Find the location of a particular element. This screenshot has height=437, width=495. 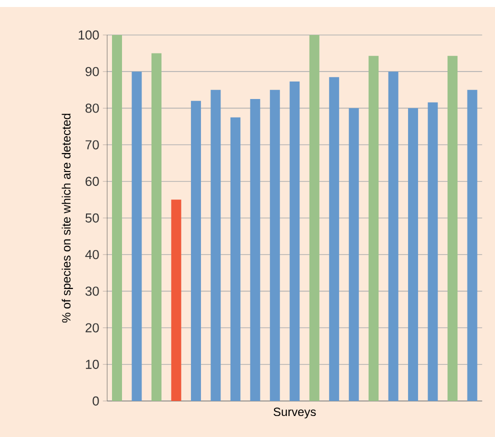

y-tick-label: 60 is located at coordinates (92, 181).